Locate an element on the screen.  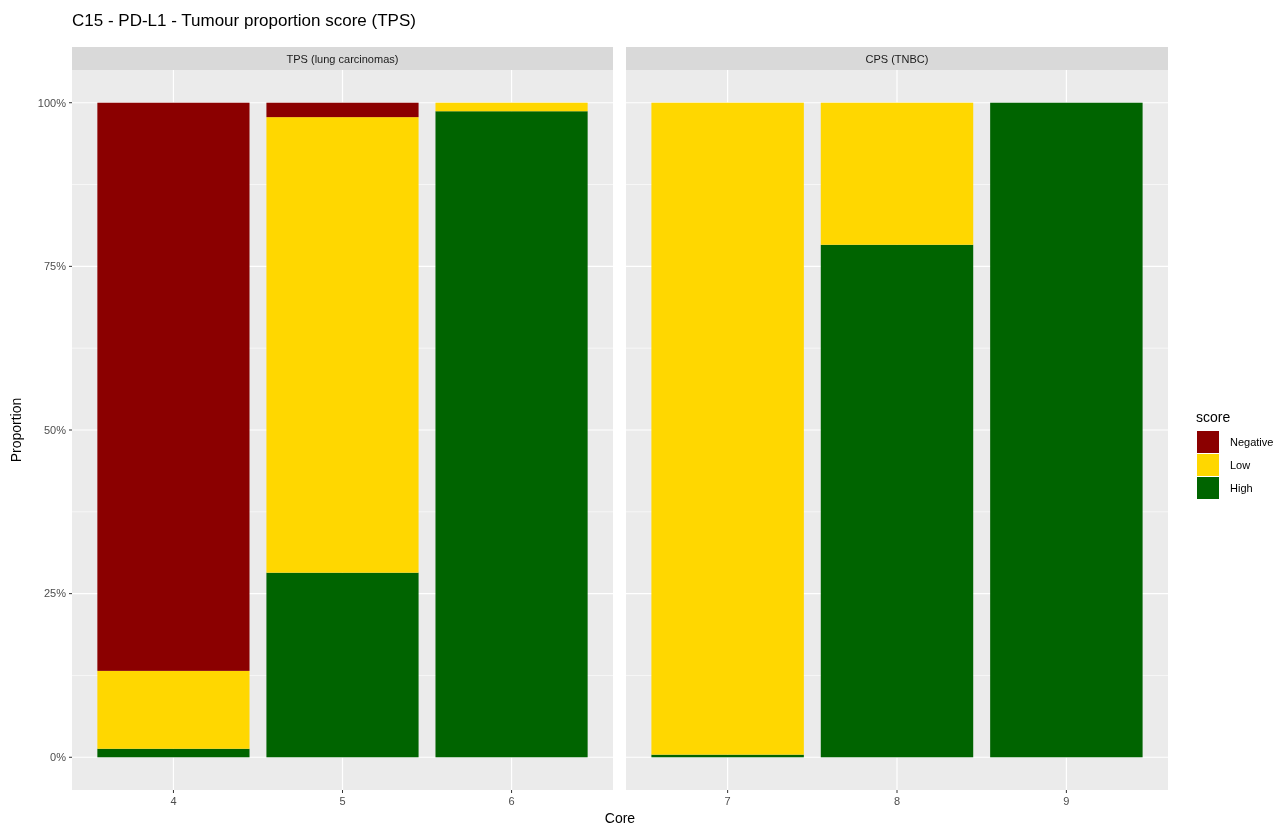
x-tick-label: 9 is located at coordinates (1066, 801).